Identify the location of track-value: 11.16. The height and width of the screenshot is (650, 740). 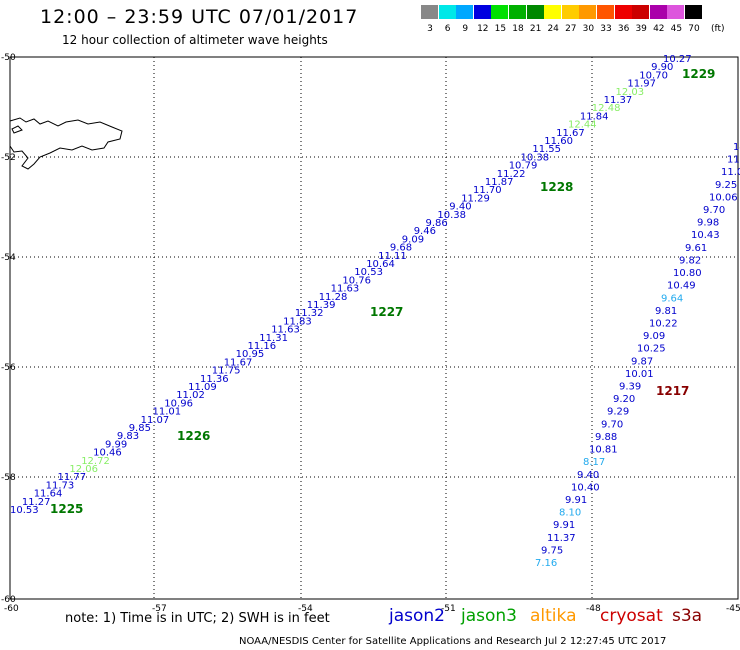
(262, 346).